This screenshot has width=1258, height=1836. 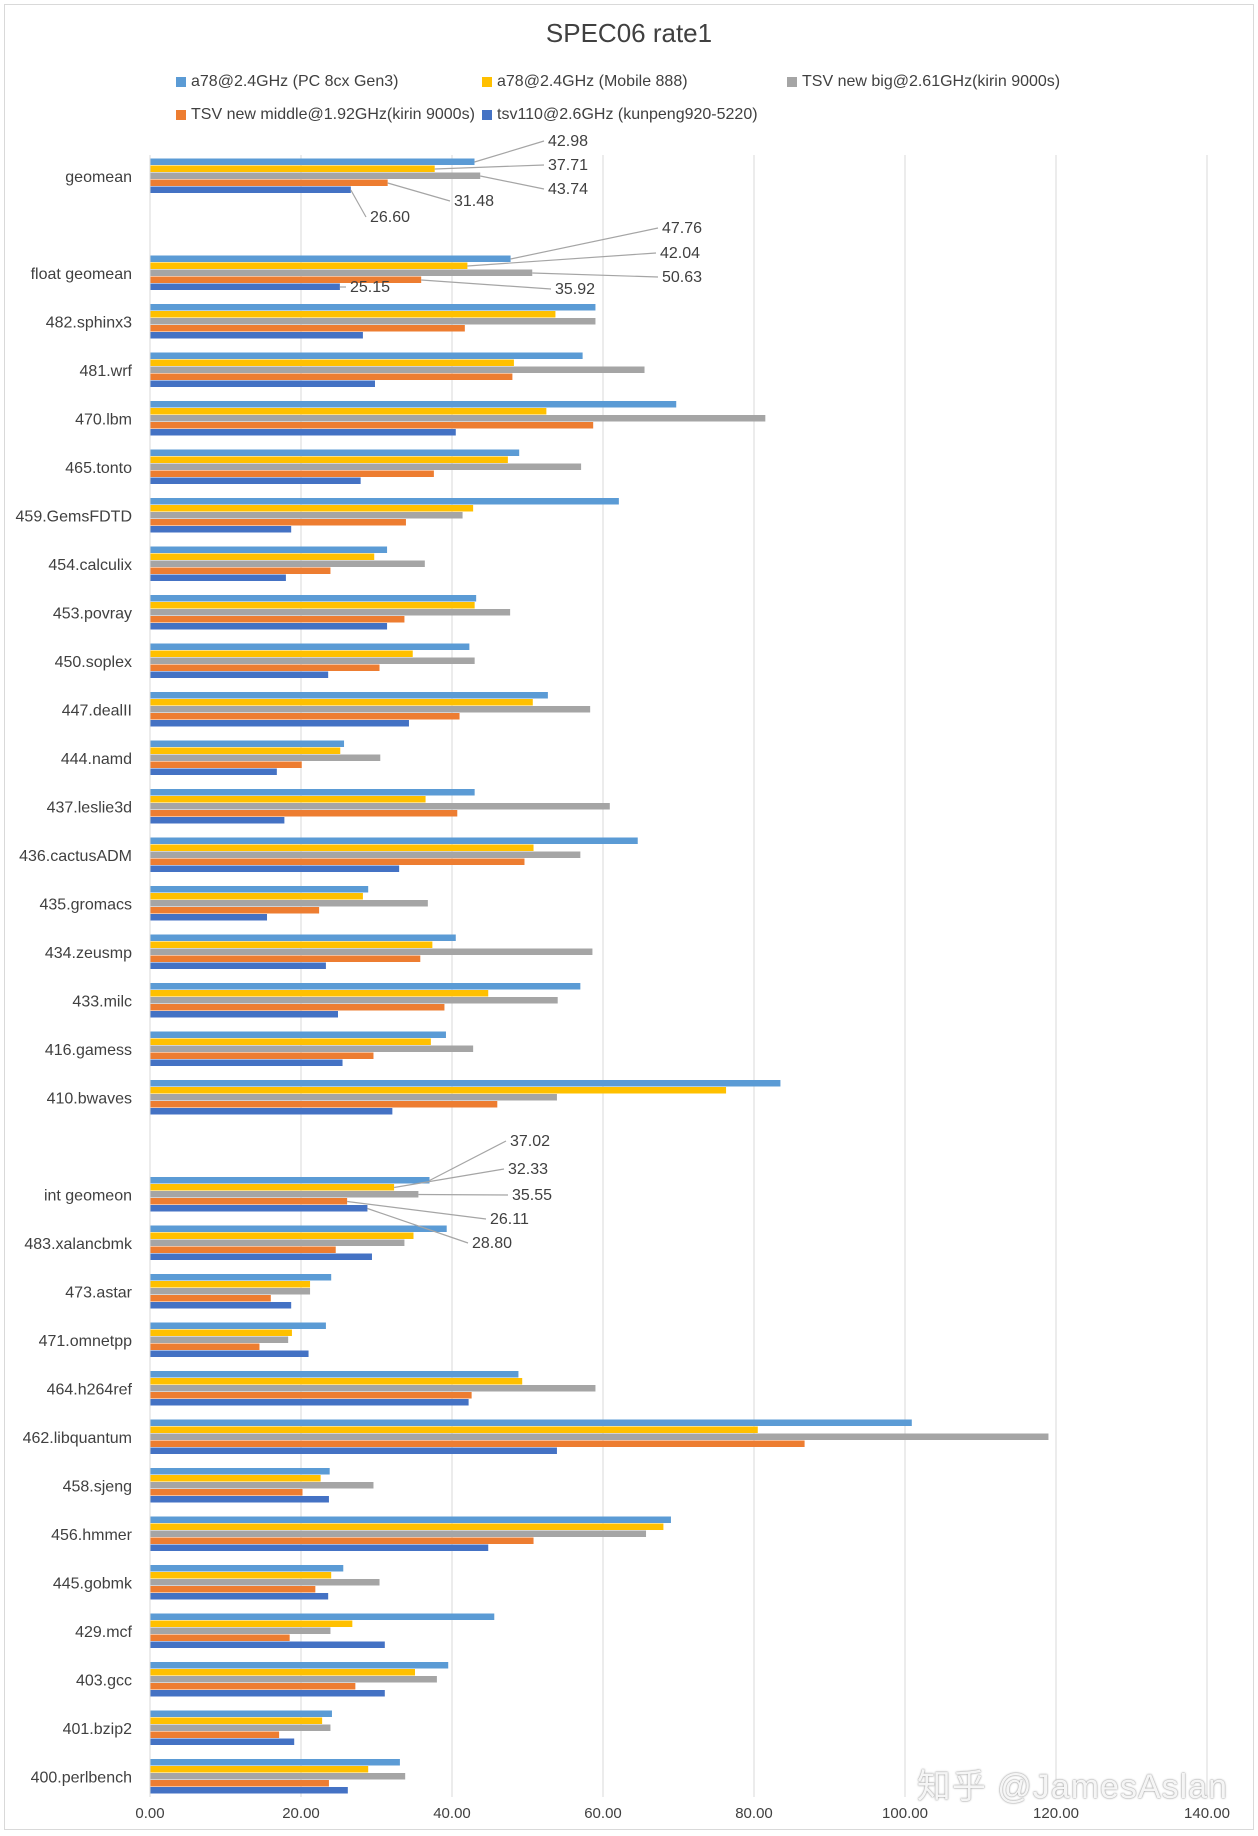 I want to click on x-tick-label-0: 0.00, so click(x=149, y=1813).